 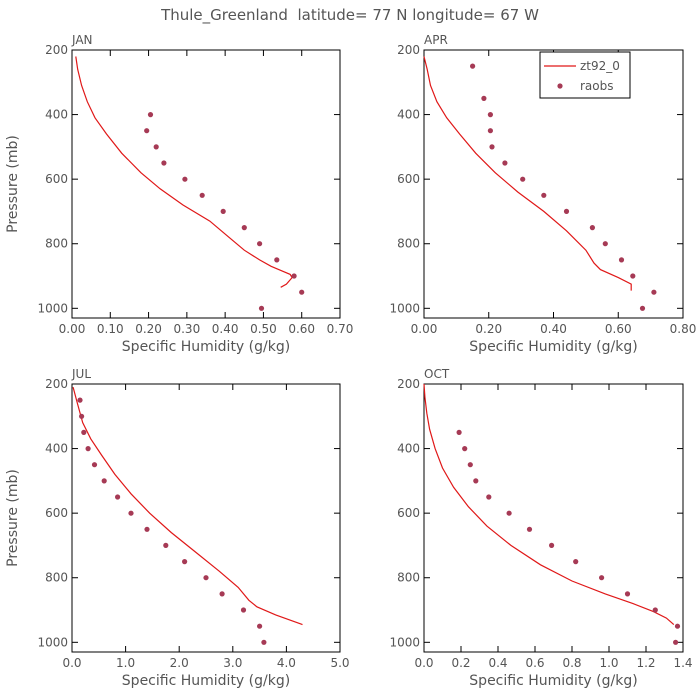 What do you see at coordinates (645, 663) in the screenshot?
I see `x-tick-label: 1.2` at bounding box center [645, 663].